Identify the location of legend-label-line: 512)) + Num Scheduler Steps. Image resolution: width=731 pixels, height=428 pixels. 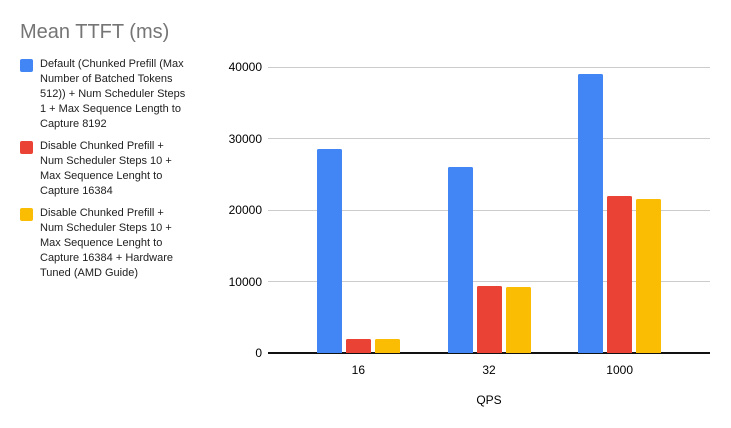
(113, 94).